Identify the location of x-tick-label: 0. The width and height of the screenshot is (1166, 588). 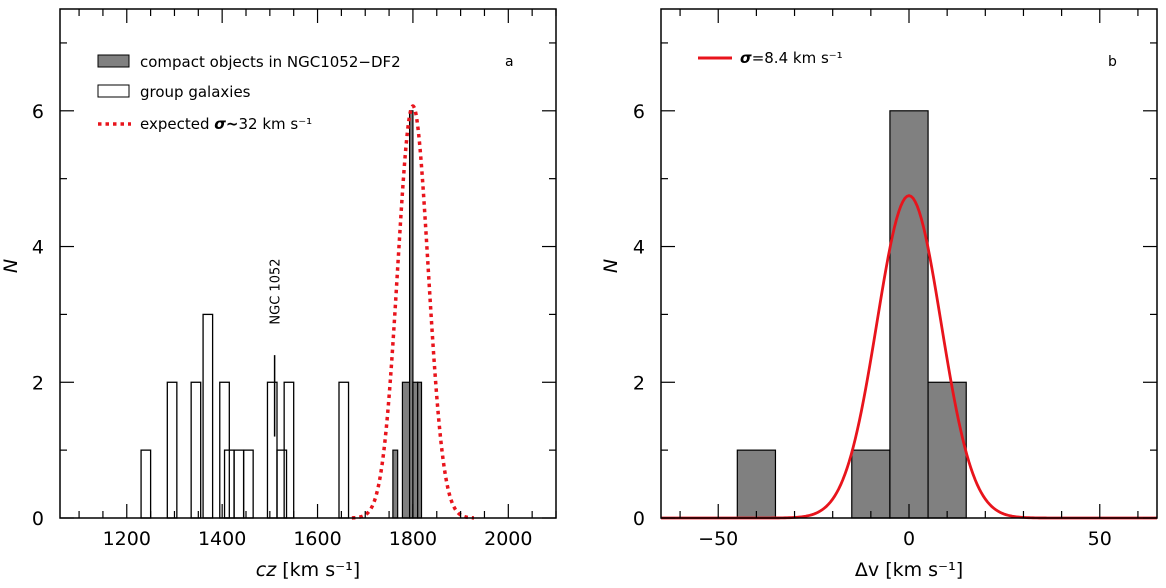
(909, 539).